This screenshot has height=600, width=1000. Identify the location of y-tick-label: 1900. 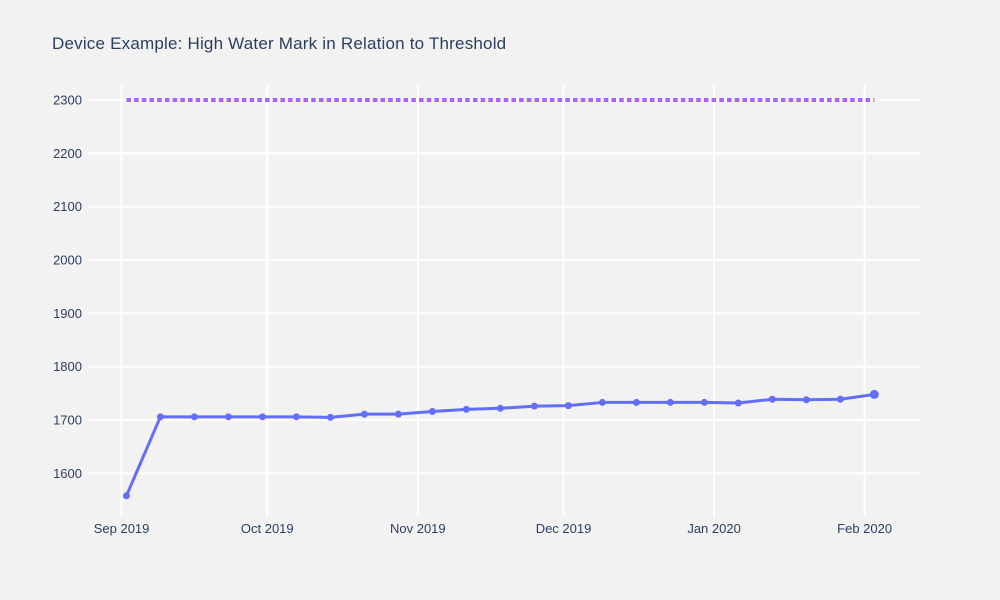
(67, 313).